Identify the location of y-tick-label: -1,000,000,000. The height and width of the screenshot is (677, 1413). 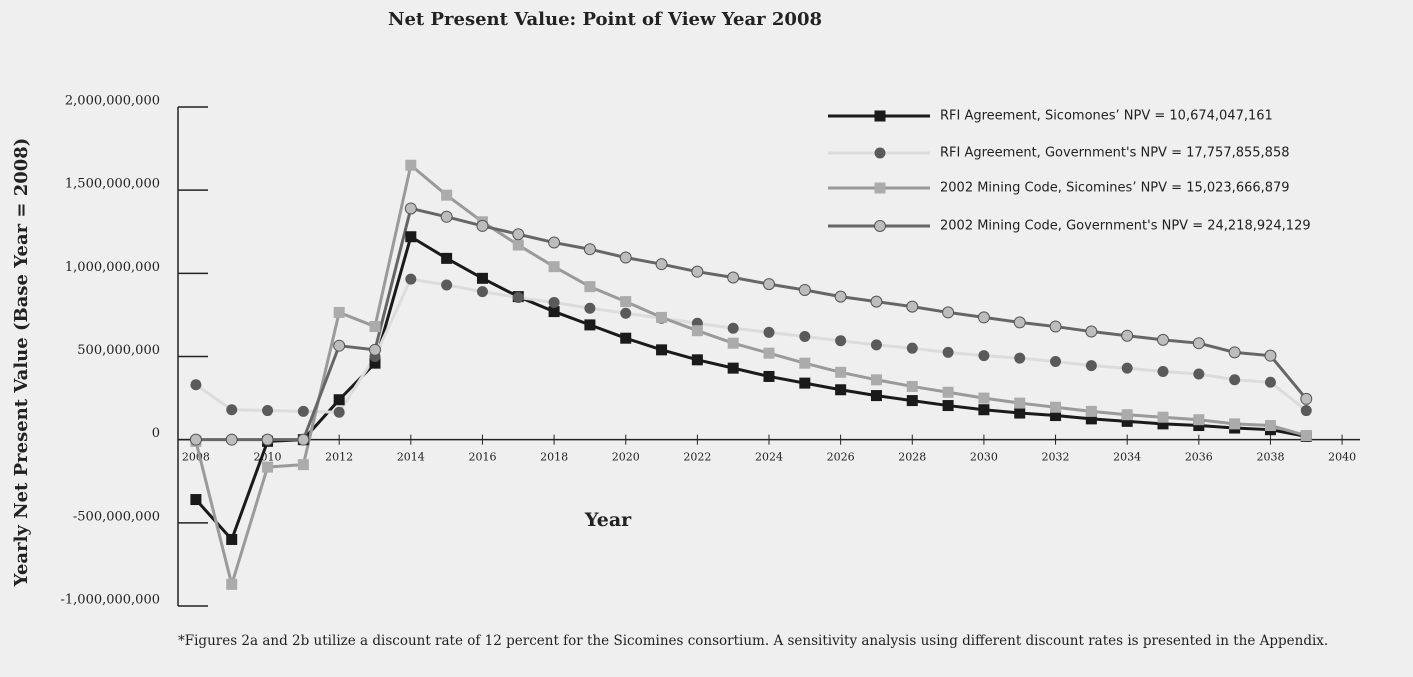
(111, 600).